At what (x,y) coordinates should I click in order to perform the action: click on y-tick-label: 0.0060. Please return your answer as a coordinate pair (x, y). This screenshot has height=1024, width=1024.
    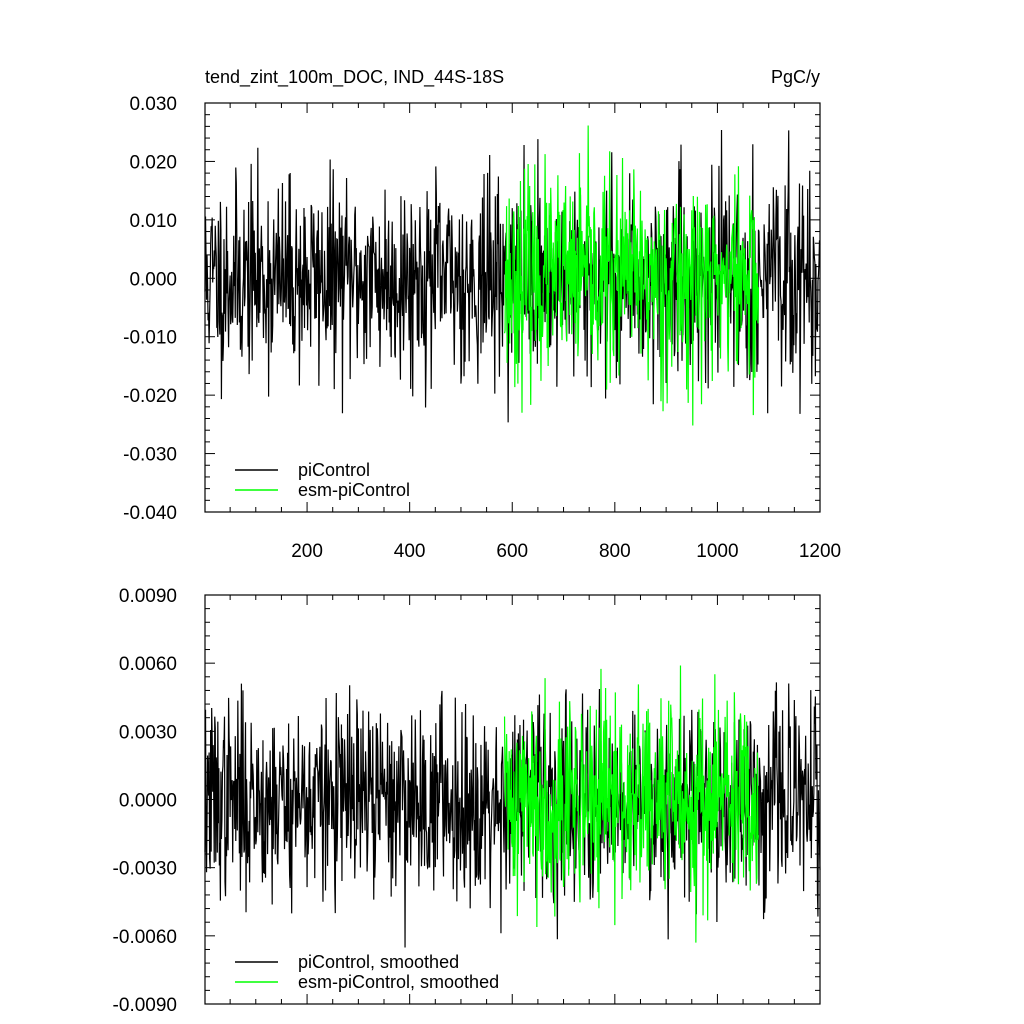
    Looking at the image, I should click on (148, 664).